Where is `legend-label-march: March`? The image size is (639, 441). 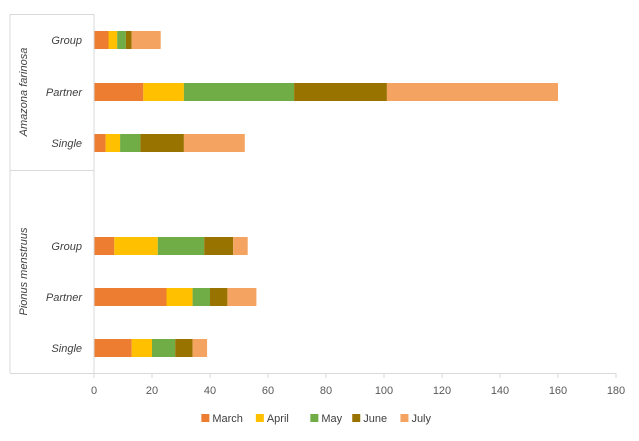 legend-label-march: March is located at coordinates (227, 419).